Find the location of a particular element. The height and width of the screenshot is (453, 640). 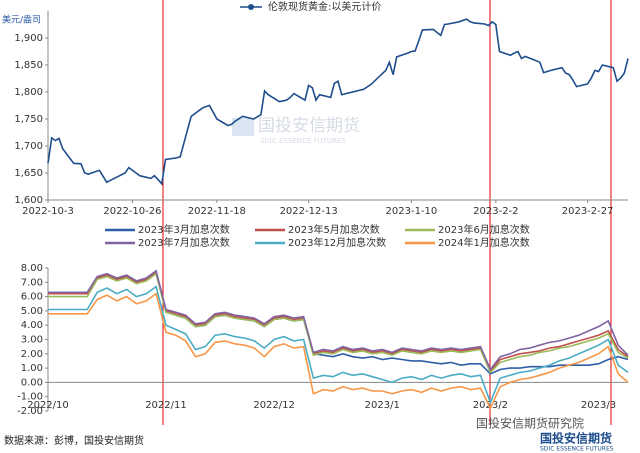

watermark-logo is located at coordinates (243, 127).